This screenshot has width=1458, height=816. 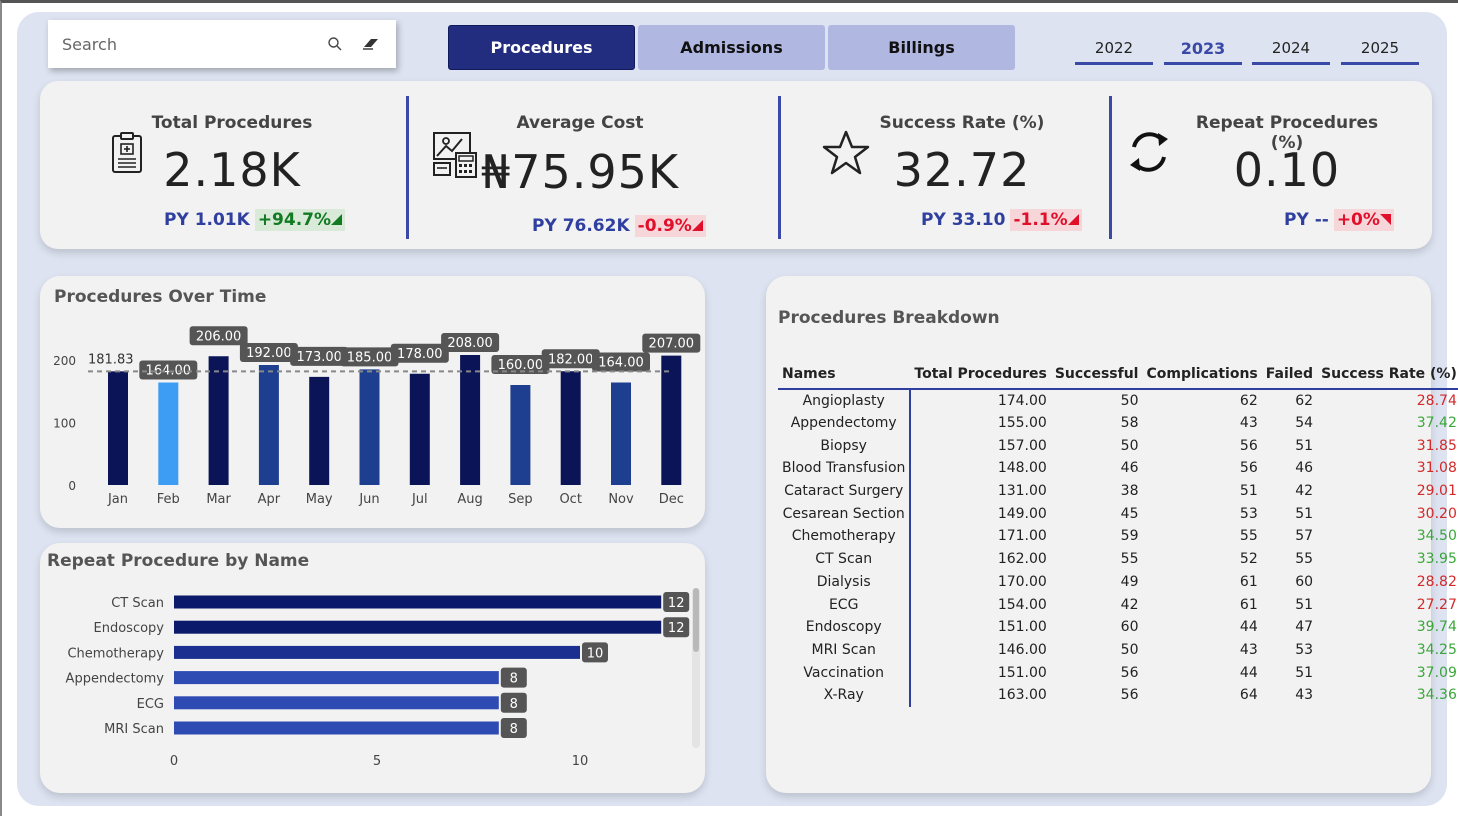 I want to click on data-label: 206.00, so click(x=218, y=336).